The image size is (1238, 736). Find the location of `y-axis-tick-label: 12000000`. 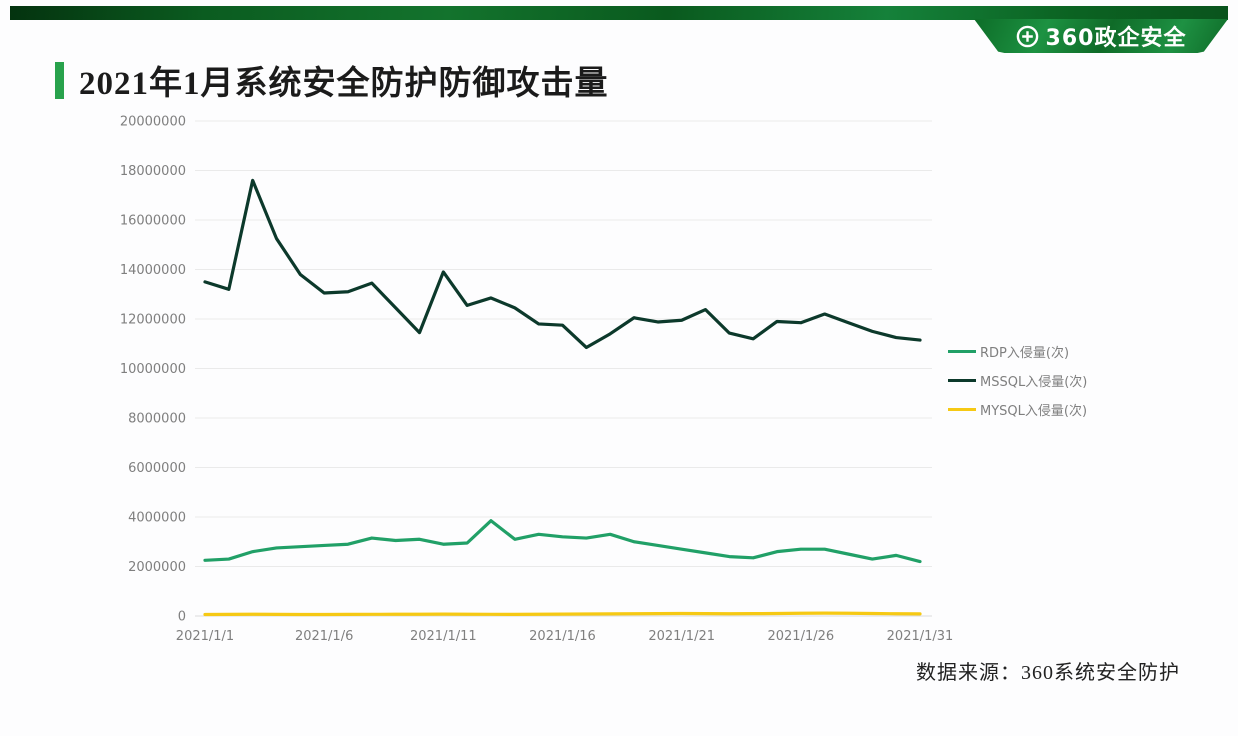

y-axis-tick-label: 12000000 is located at coordinates (153, 320).